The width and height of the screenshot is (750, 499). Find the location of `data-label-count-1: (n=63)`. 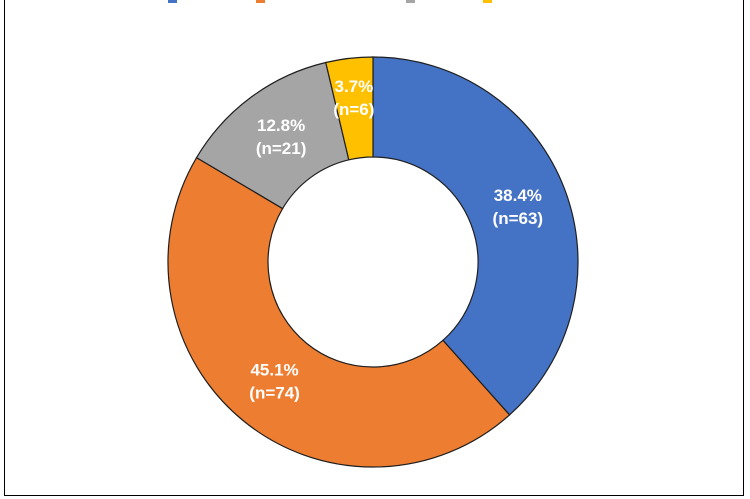

data-label-count-1: (n=63) is located at coordinates (518, 218).